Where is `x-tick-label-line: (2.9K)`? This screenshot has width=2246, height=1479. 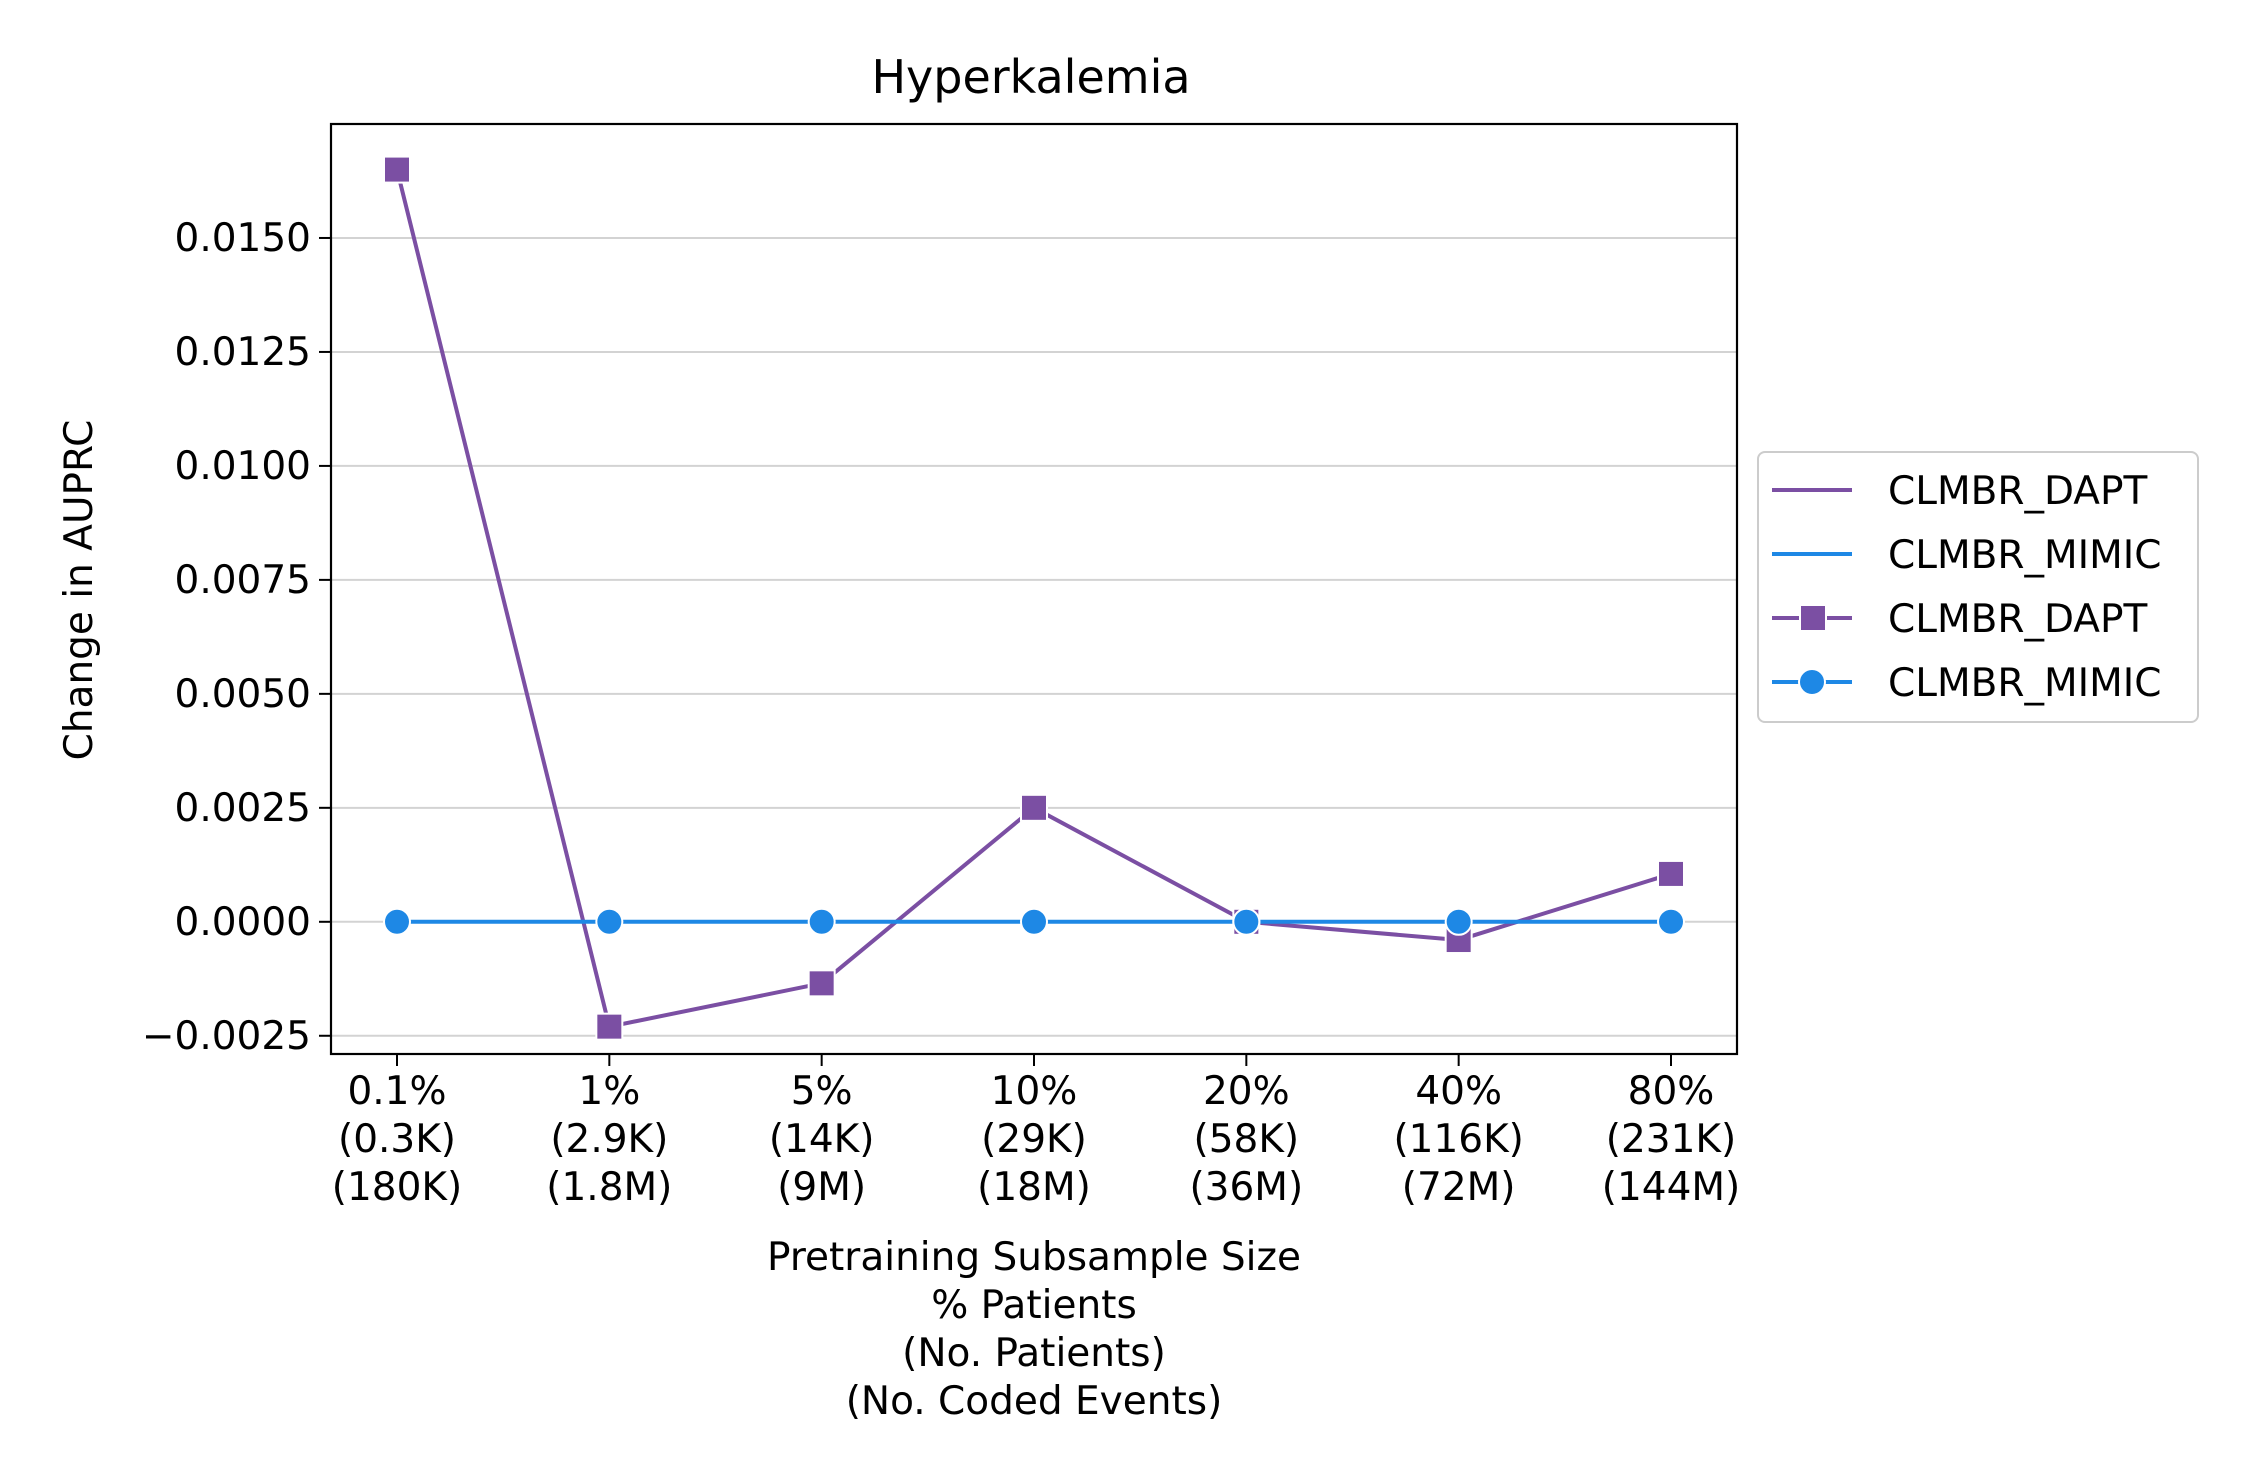 x-tick-label-line: (2.9K) is located at coordinates (609, 1139).